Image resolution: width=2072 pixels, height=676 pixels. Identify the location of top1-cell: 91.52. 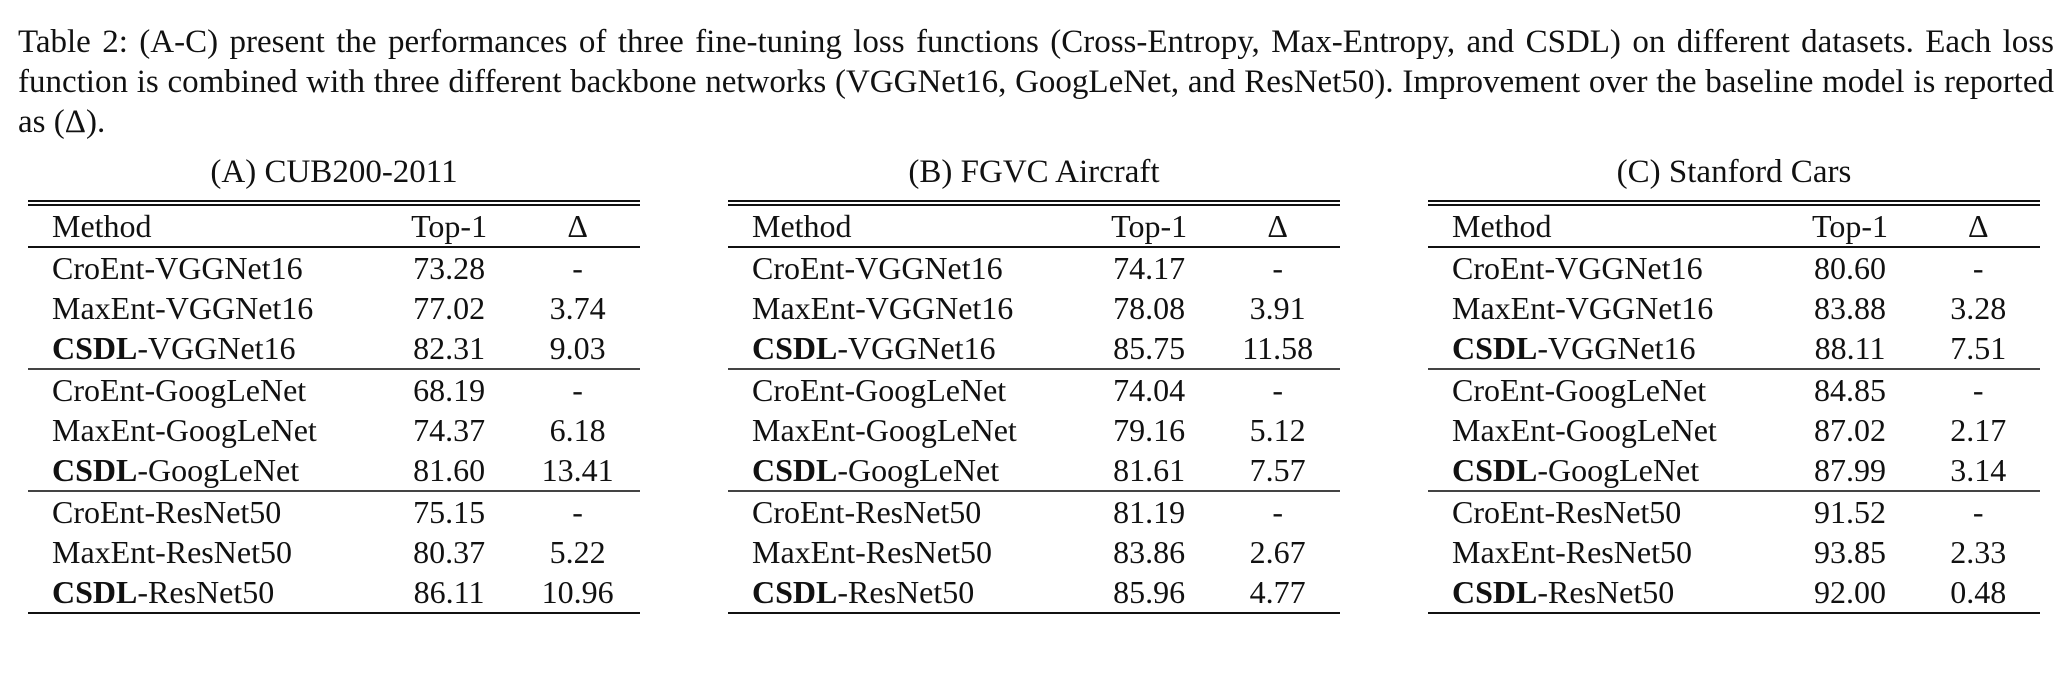
(1850, 511).